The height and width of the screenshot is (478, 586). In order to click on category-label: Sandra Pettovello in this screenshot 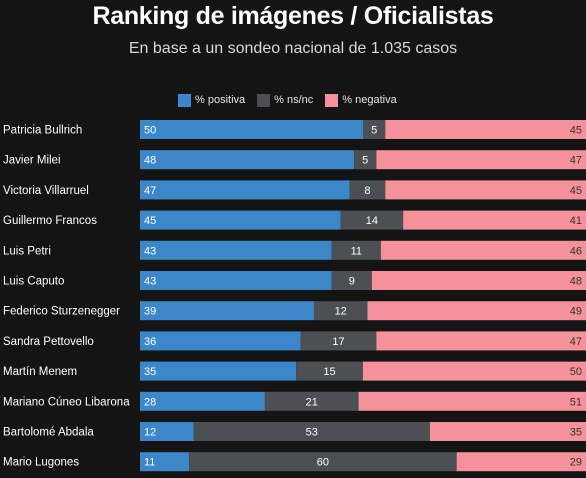, I will do `click(48, 342)`.